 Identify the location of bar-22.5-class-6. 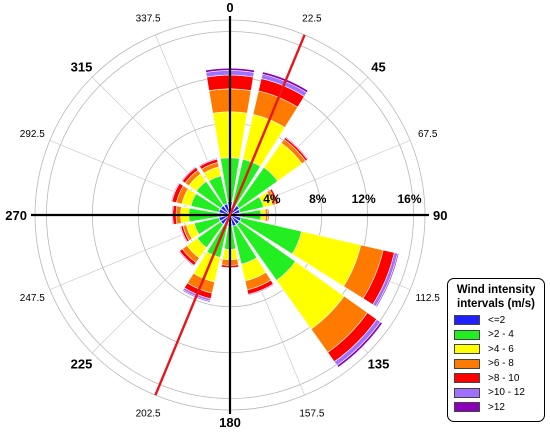
(285, 82).